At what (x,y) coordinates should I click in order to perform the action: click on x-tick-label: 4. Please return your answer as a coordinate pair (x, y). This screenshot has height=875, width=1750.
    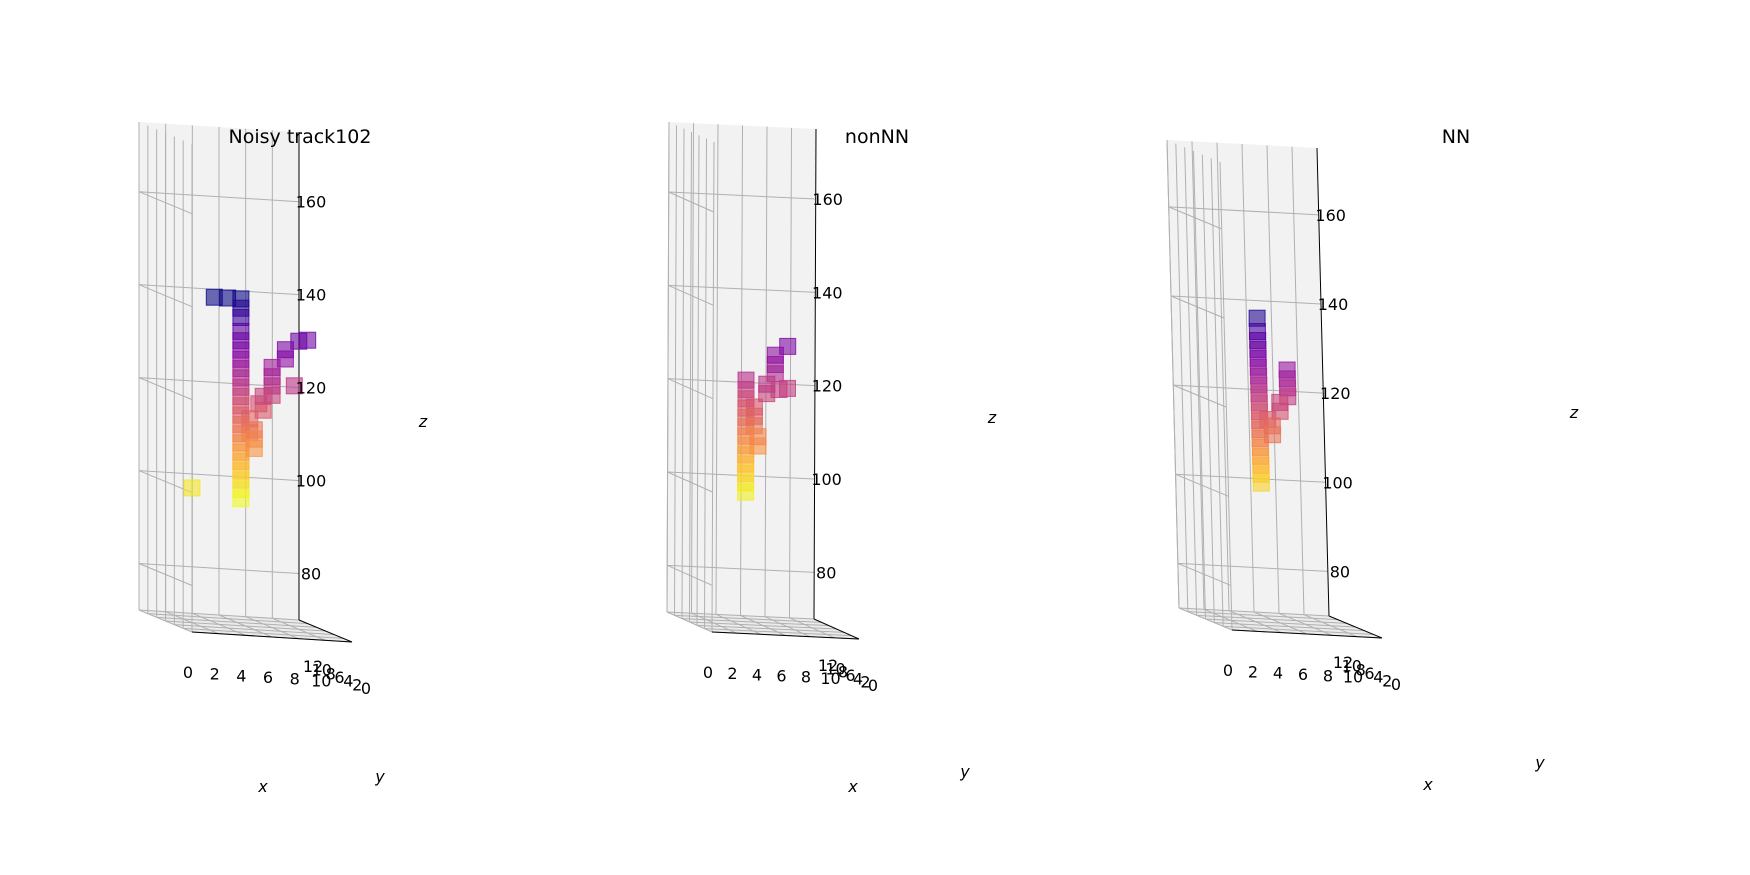
    Looking at the image, I should click on (241, 675).